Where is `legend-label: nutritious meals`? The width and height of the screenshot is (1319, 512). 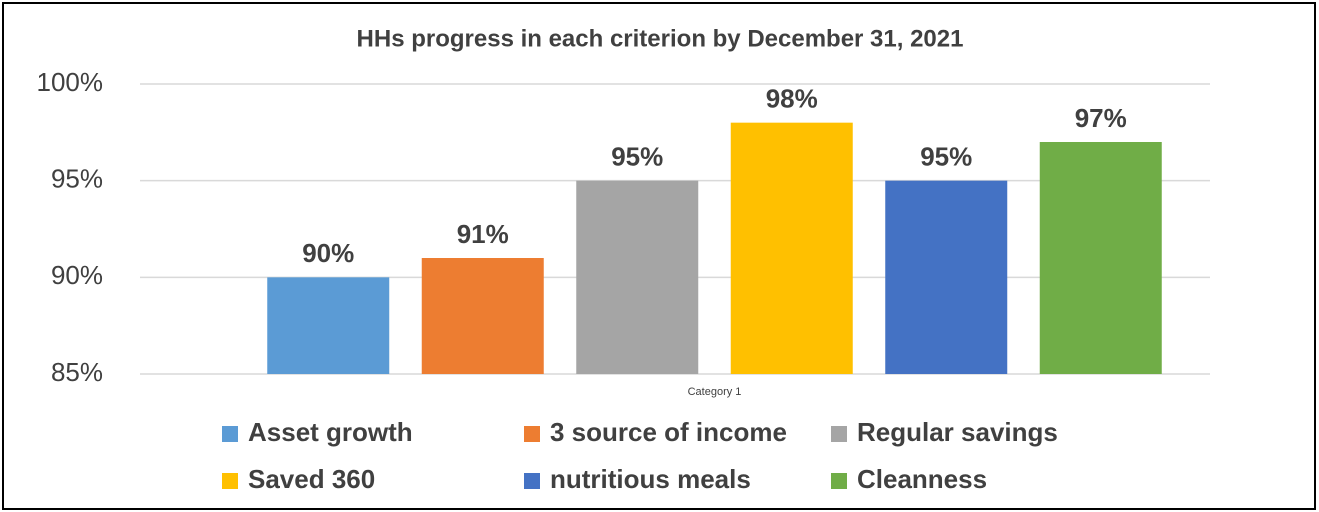 legend-label: nutritious meals is located at coordinates (650, 479).